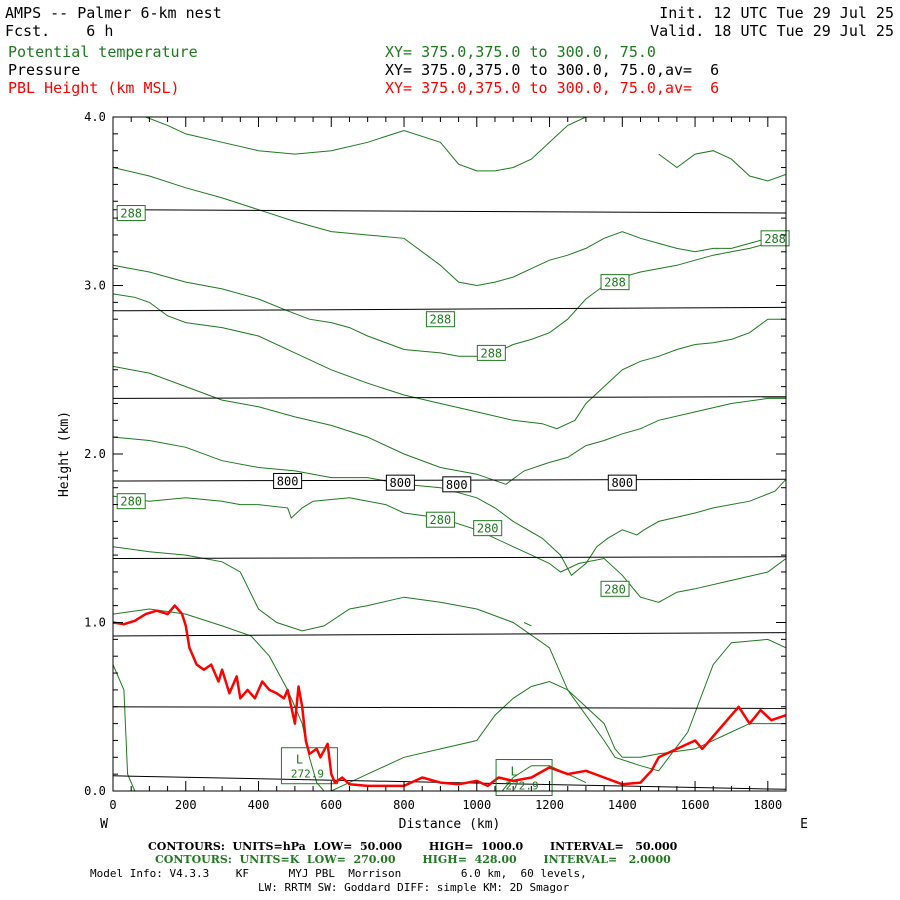 The width and height of the screenshot is (900, 900). I want to click on field-theta-name: Potential temperature, so click(103, 52).